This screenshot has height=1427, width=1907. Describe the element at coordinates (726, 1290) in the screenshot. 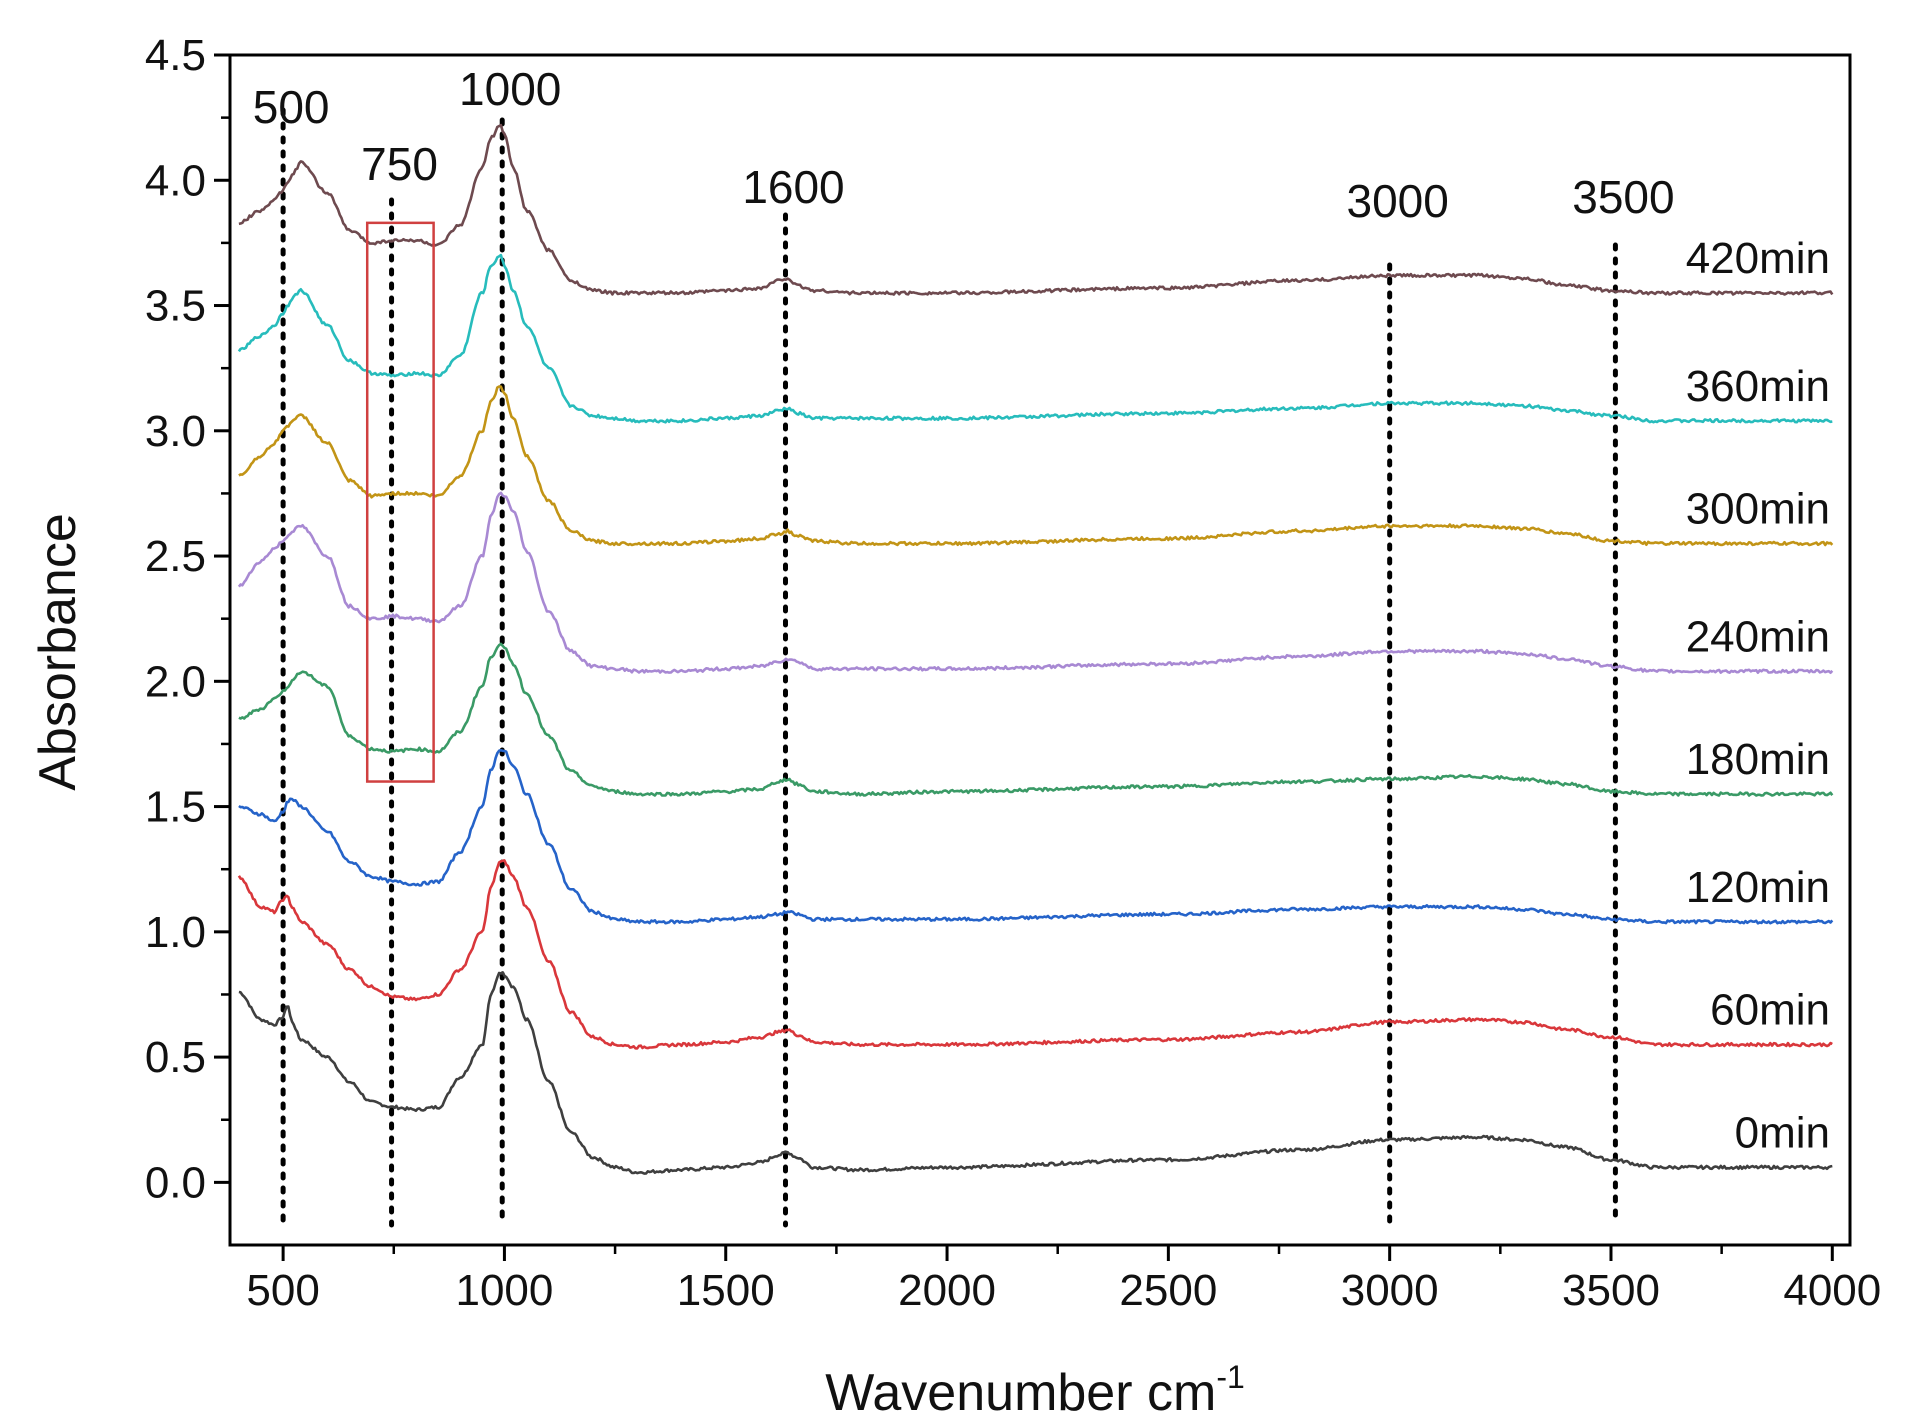

I see `x-tick-label: 1500` at that location.